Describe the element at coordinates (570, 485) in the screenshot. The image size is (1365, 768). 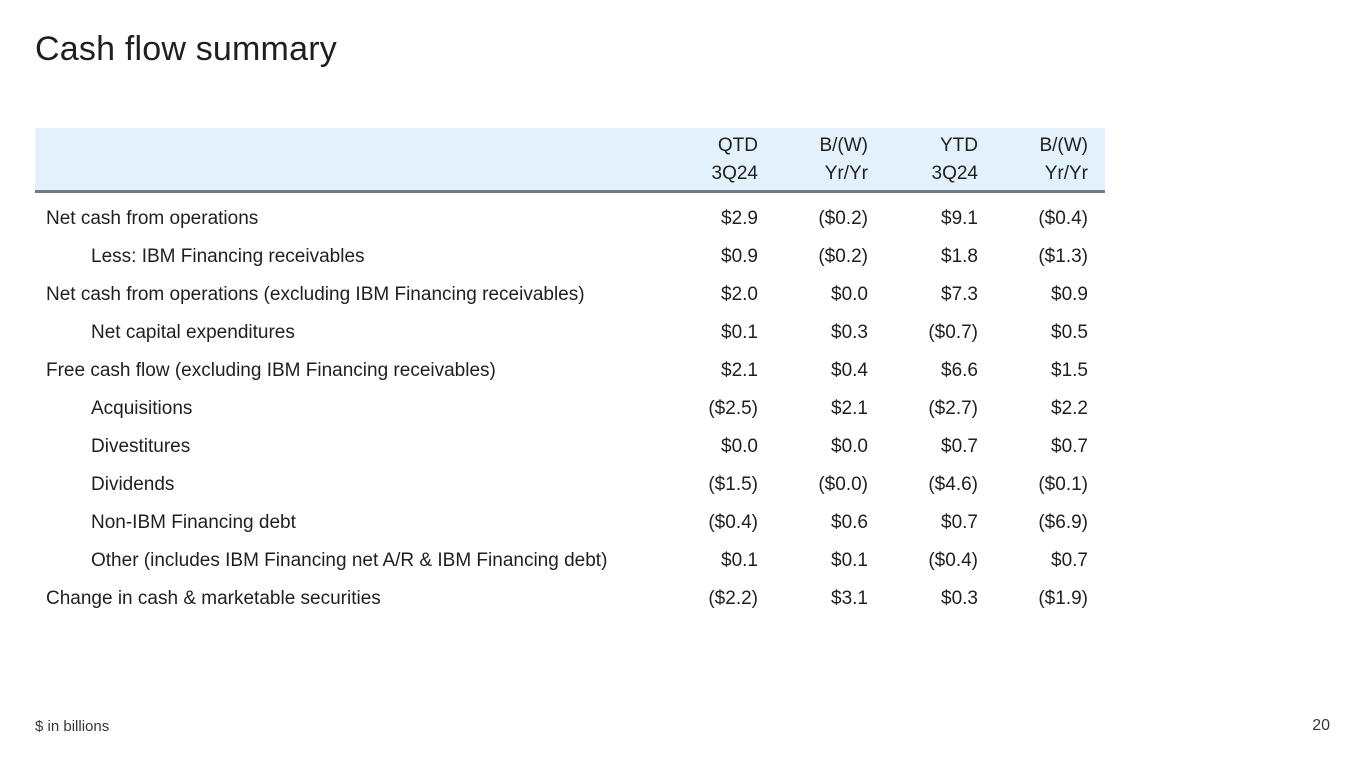
I see `table-row: Dividends ($1.5) ($0.0) ($4.6) ($0.1)` at that location.